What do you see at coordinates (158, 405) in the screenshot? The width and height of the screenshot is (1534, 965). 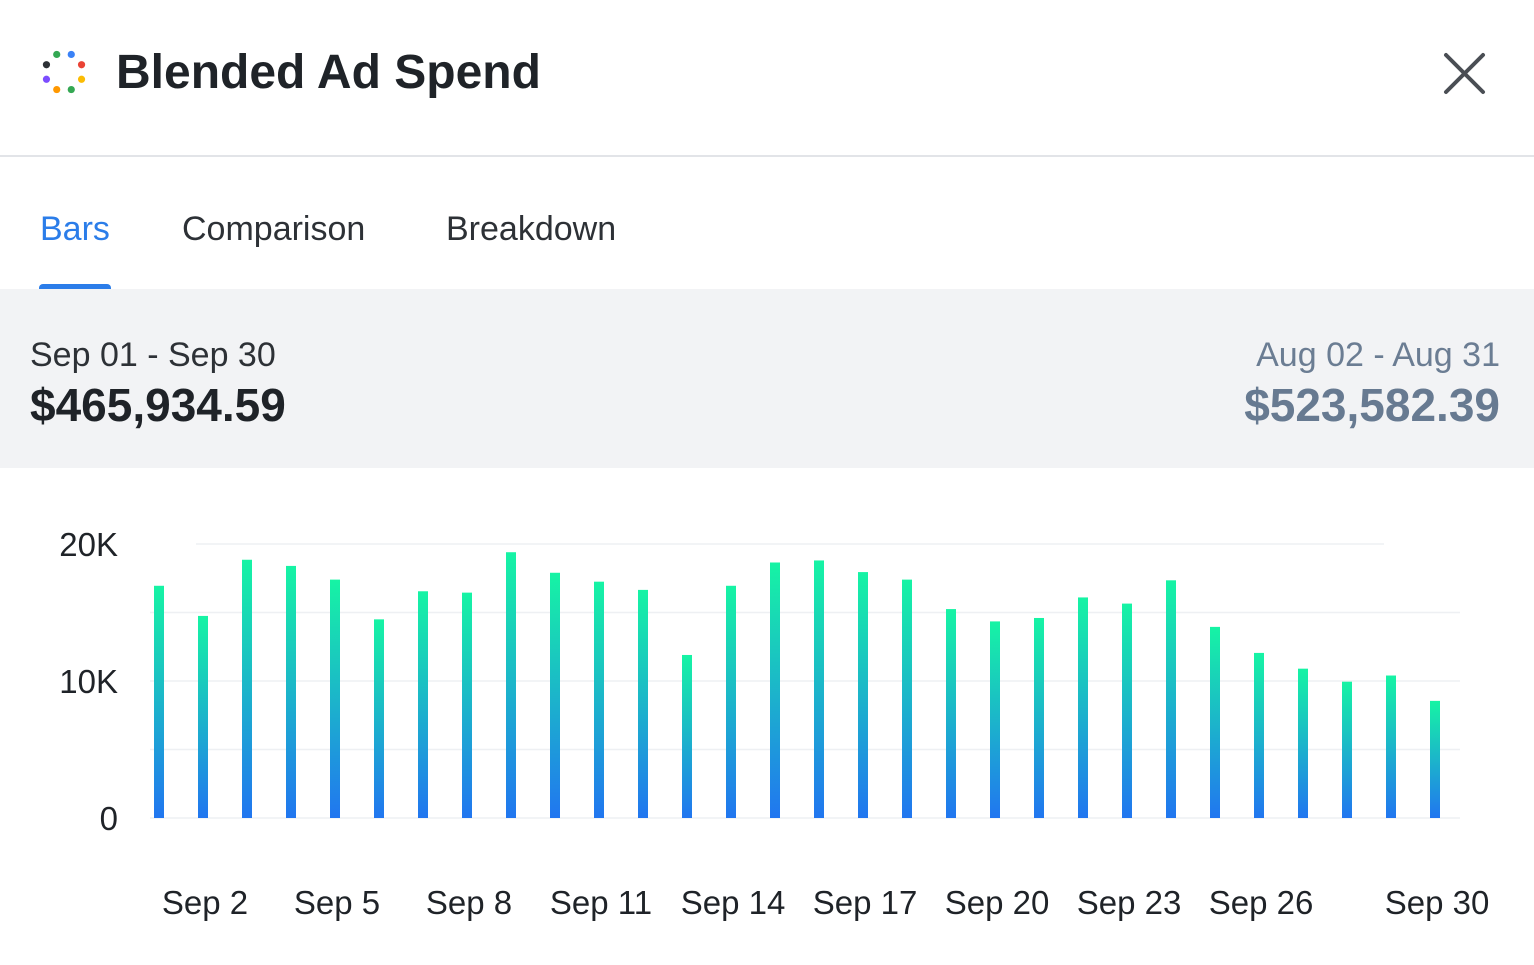 I see `current-total-value: $465,934.59` at bounding box center [158, 405].